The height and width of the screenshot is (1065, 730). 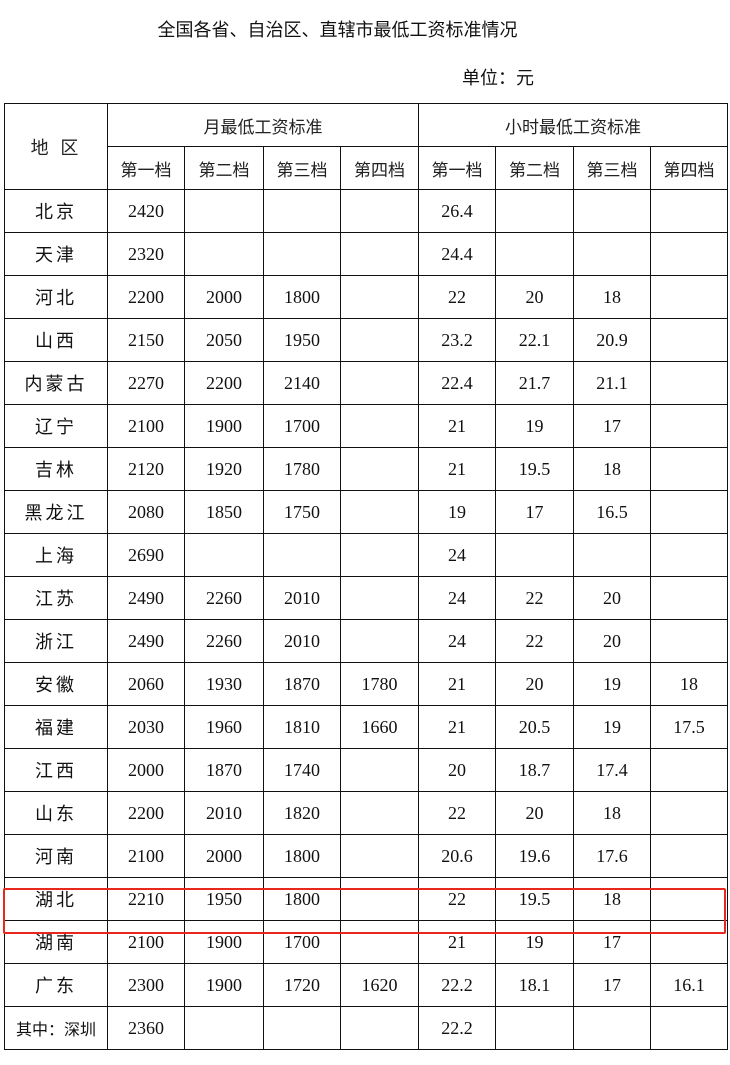 What do you see at coordinates (56, 146) in the screenshot?
I see `region-header: 地 区` at bounding box center [56, 146].